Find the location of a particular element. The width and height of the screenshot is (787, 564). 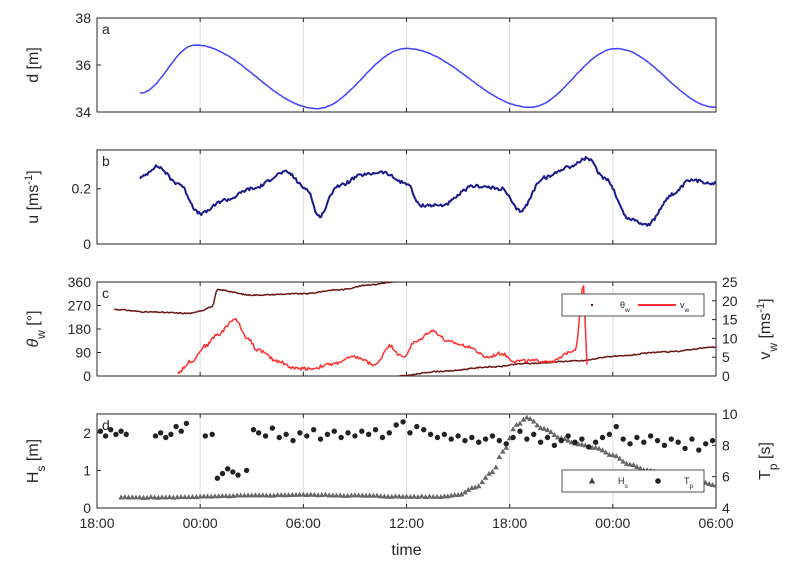

y-tick-label: 2 is located at coordinates (87, 433).